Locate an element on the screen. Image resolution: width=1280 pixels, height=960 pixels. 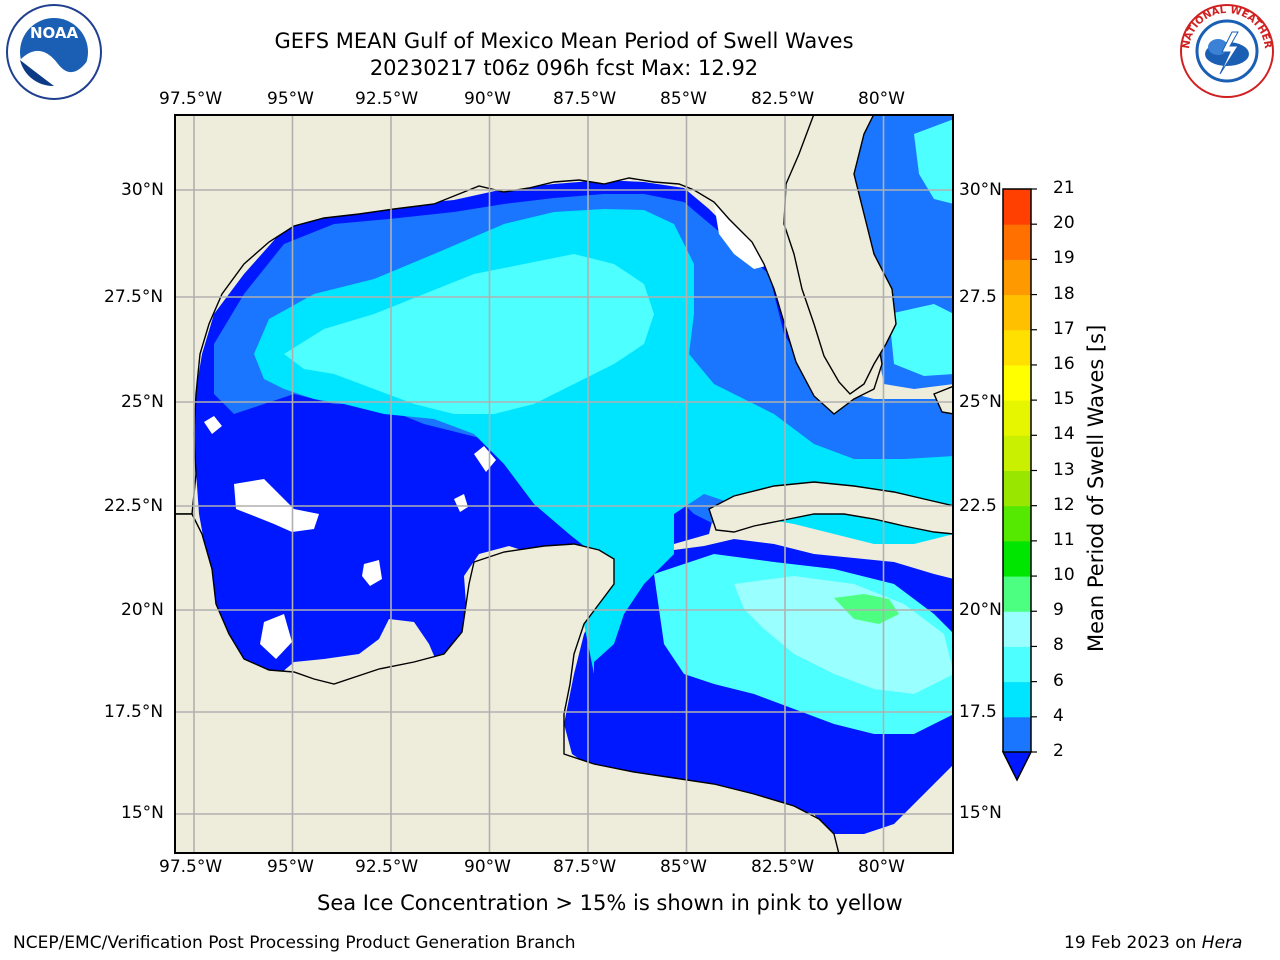
colorbar-label: Mean Period of Swell Waves [s] is located at coordinates (1096, 488).